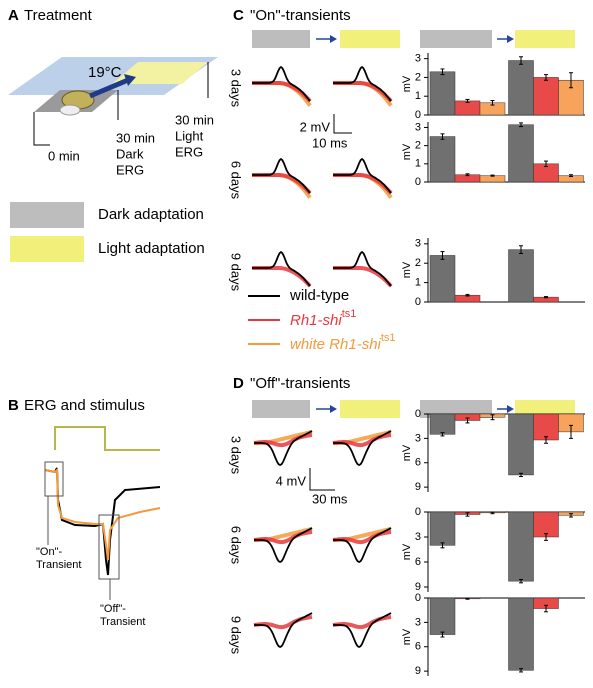 Image resolution: width=593 pixels, height=688 pixels. What do you see at coordinates (189, 135) in the screenshot?
I see `timeline-label: Light` at bounding box center [189, 135].